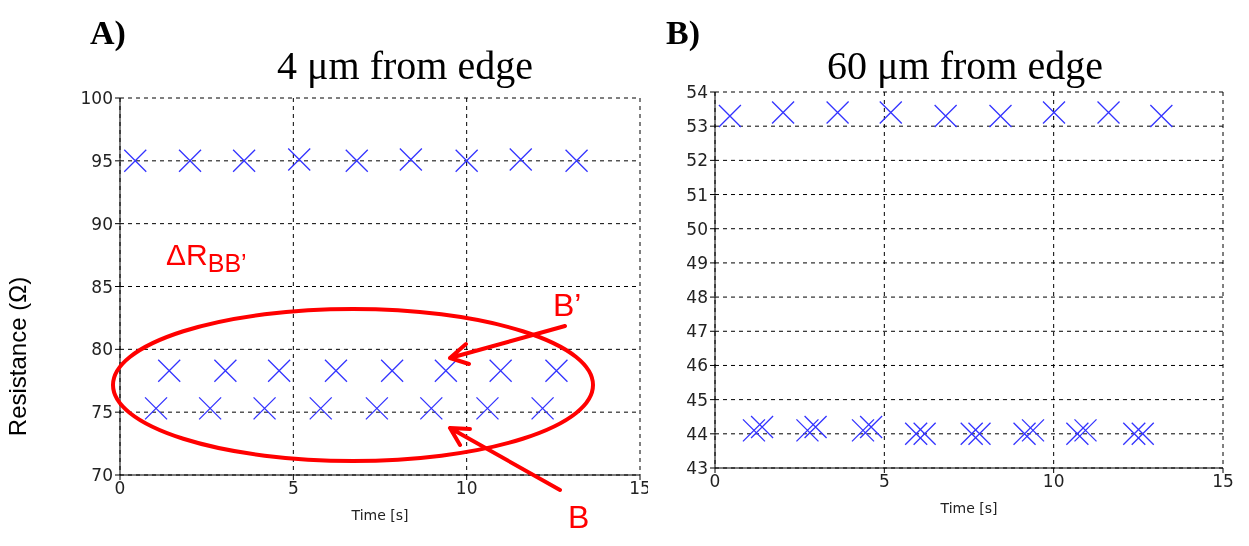  What do you see at coordinates (697, 160) in the screenshot?
I see `y-tick-label: 52` at bounding box center [697, 160].